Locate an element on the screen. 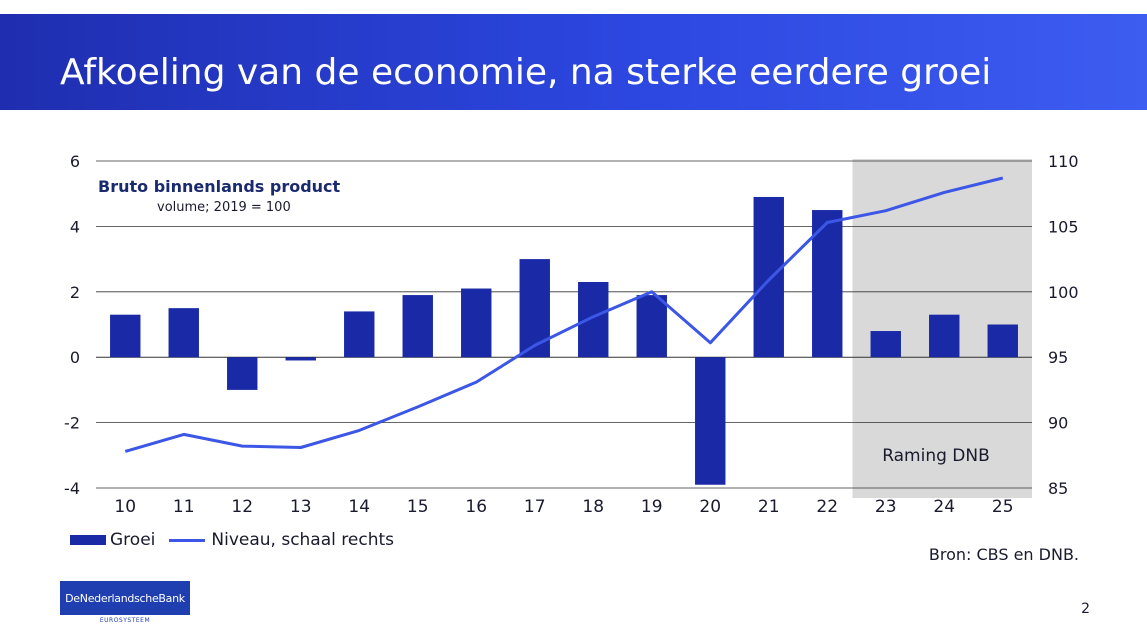  y-left-tick-label: -4 is located at coordinates (72, 488).